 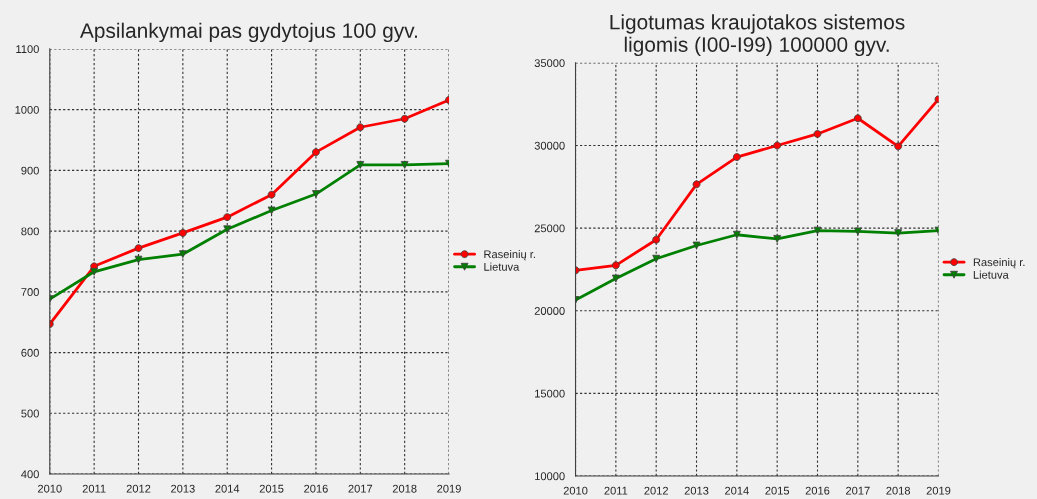 What do you see at coordinates (549, 311) in the screenshot?
I see `y-tick-label: 20000` at bounding box center [549, 311].